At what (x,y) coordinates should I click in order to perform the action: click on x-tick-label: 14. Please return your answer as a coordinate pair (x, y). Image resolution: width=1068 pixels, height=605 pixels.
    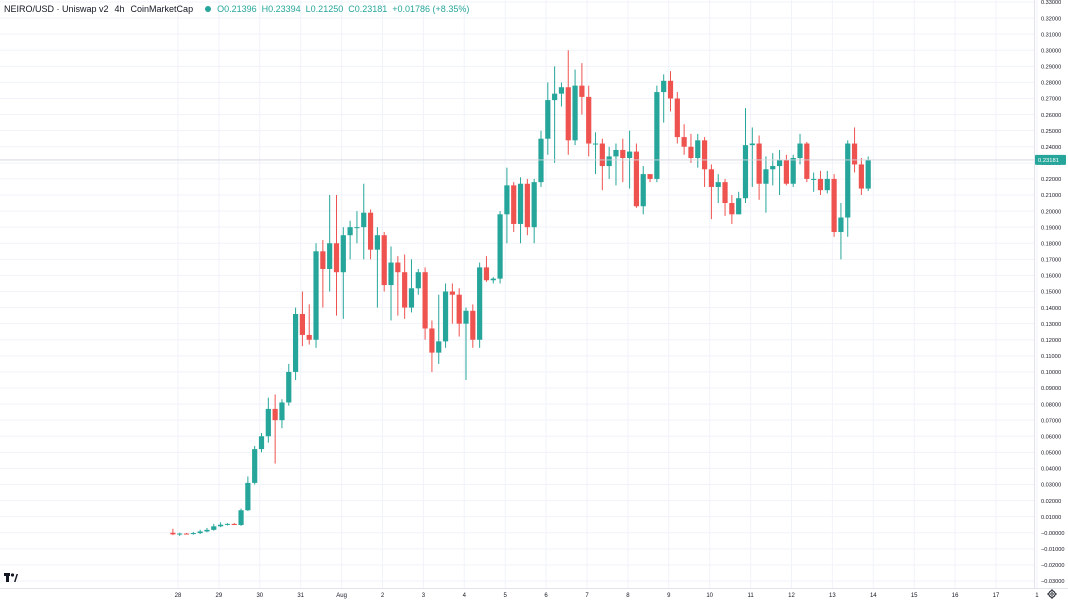
    Looking at the image, I should click on (873, 596).